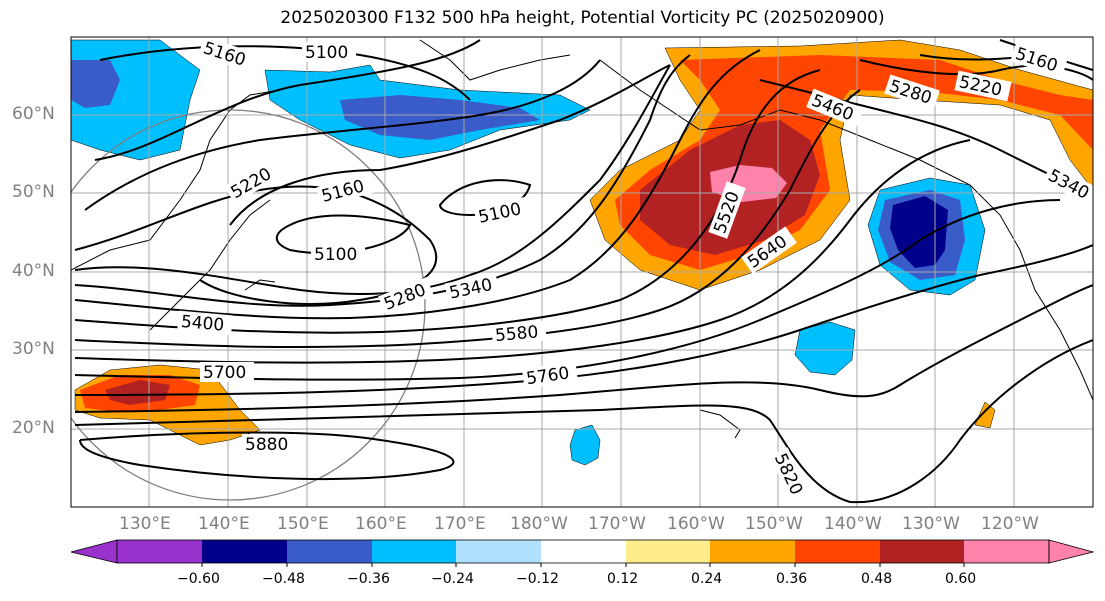  Describe the element at coordinates (202, 324) in the screenshot. I see `contour-label: 5400` at that location.